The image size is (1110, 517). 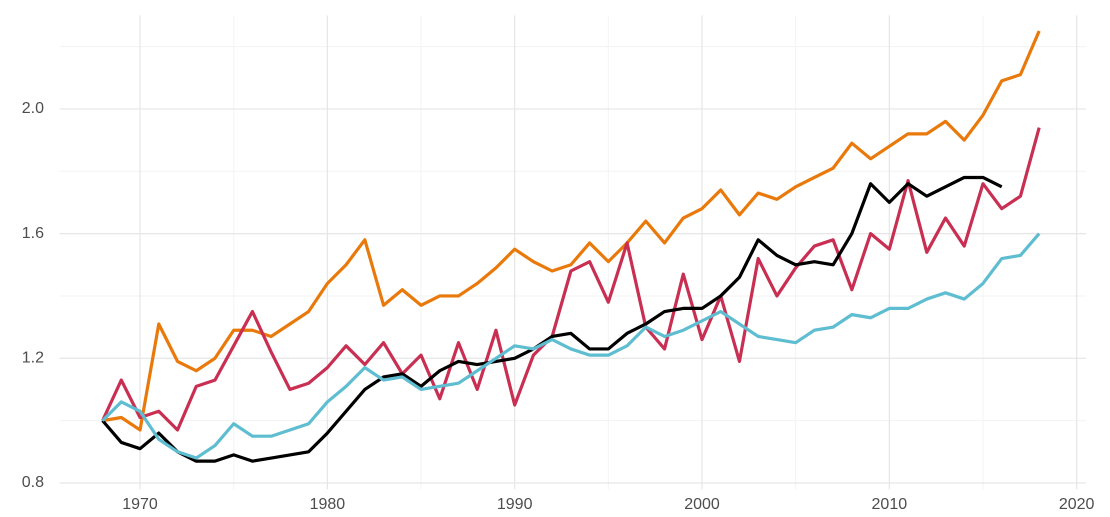 I want to click on x-tick-label: 1990, so click(x=515, y=504).